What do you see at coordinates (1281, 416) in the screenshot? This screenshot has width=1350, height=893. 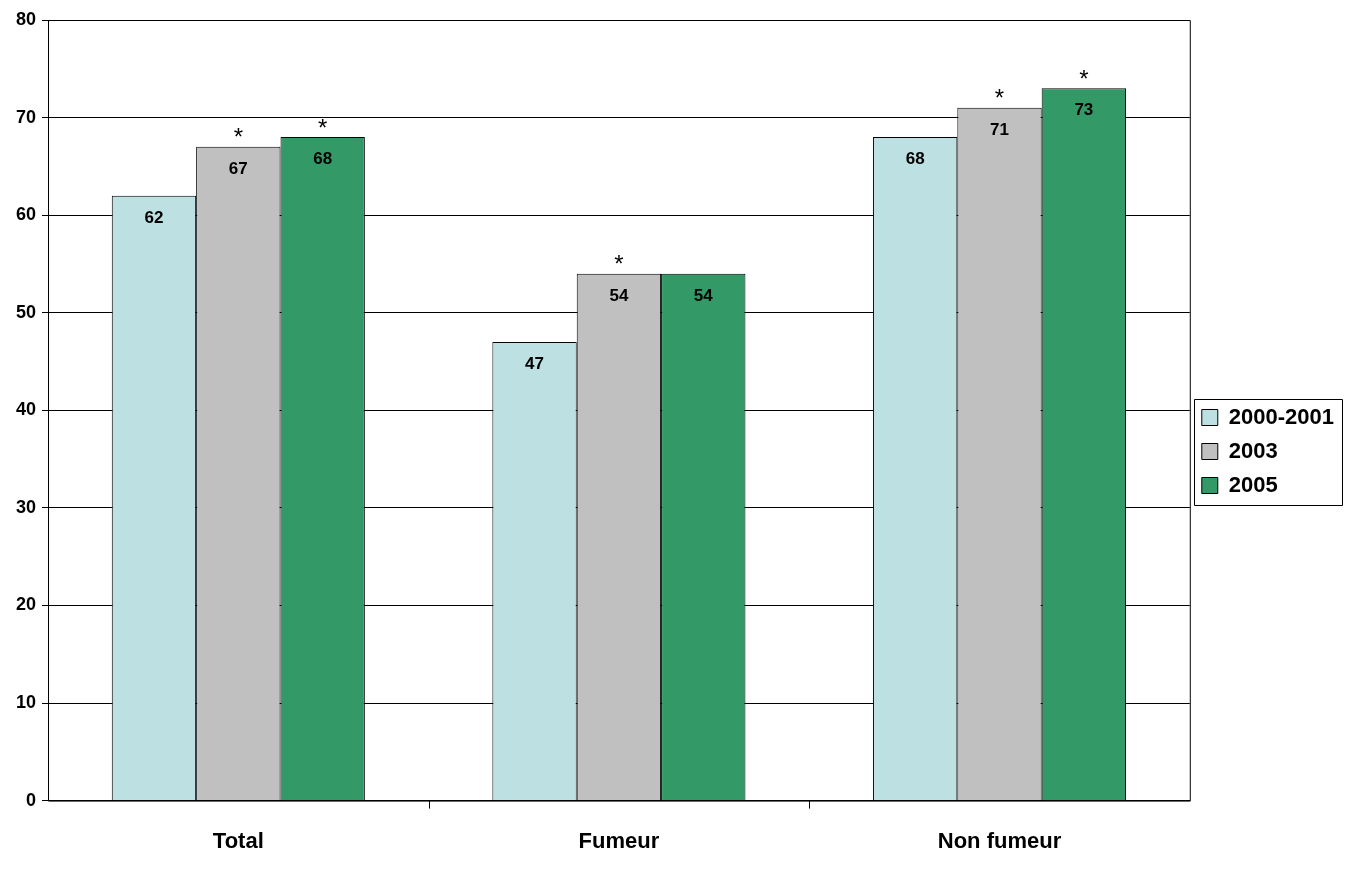 I see `legend-label: 2000-2001` at bounding box center [1281, 416].